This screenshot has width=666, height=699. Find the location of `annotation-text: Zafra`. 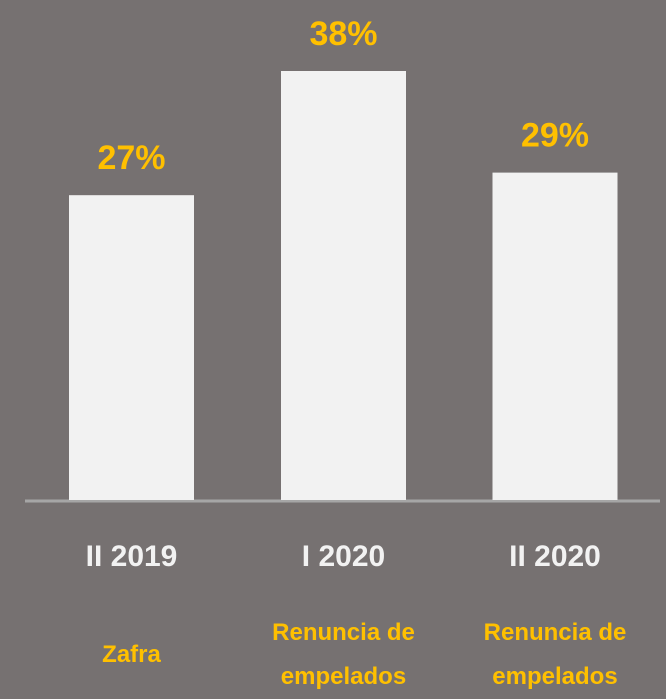

annotation-text: Zafra is located at coordinates (131, 654).